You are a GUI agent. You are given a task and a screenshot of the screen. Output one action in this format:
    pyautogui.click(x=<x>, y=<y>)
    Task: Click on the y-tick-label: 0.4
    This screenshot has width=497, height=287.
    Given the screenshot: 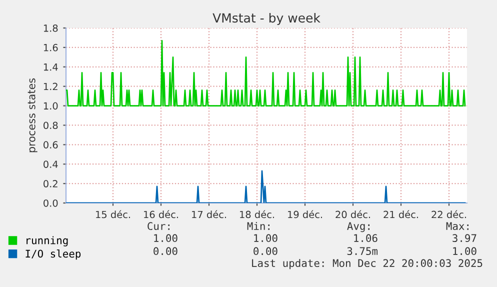 What is the action you would take?
    pyautogui.click(x=51, y=164)
    